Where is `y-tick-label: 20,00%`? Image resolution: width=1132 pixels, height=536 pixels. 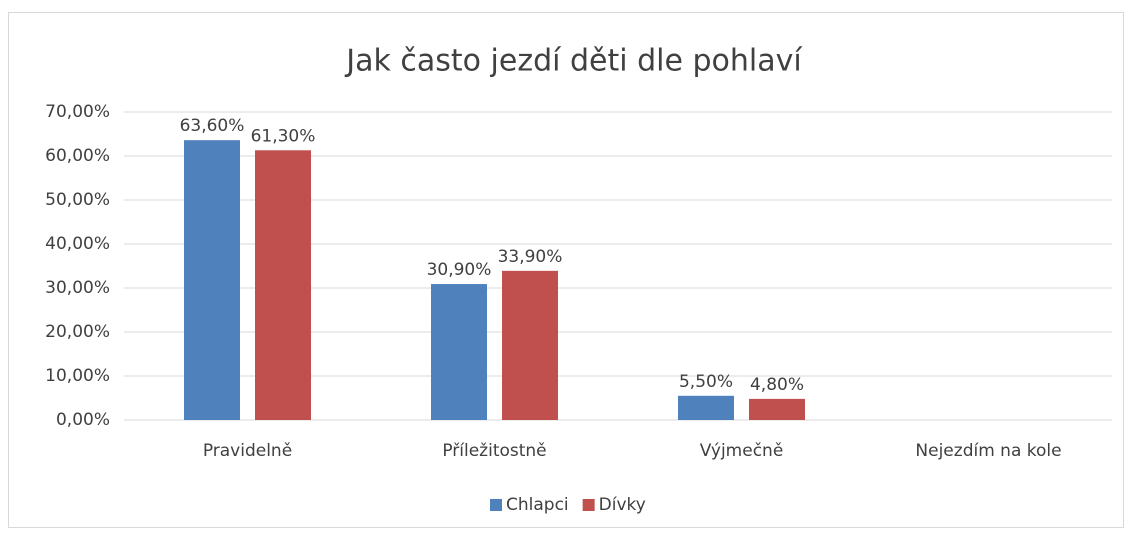 y-tick-label: 20,00% is located at coordinates (77, 332).